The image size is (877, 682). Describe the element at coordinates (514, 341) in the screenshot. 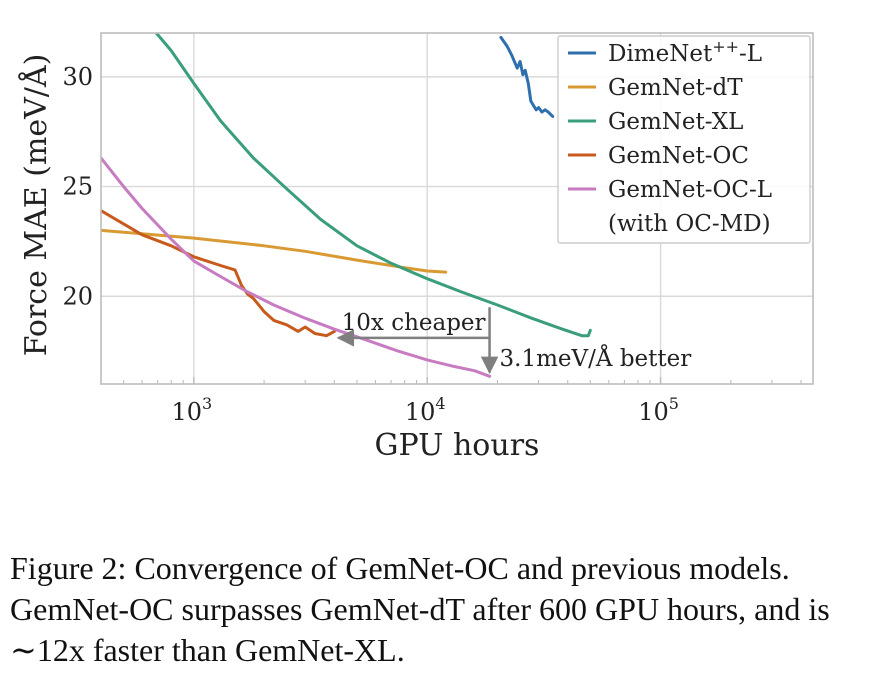

I see `annotation-layer: 10x cheaper 3.1meV/Å better` at that location.